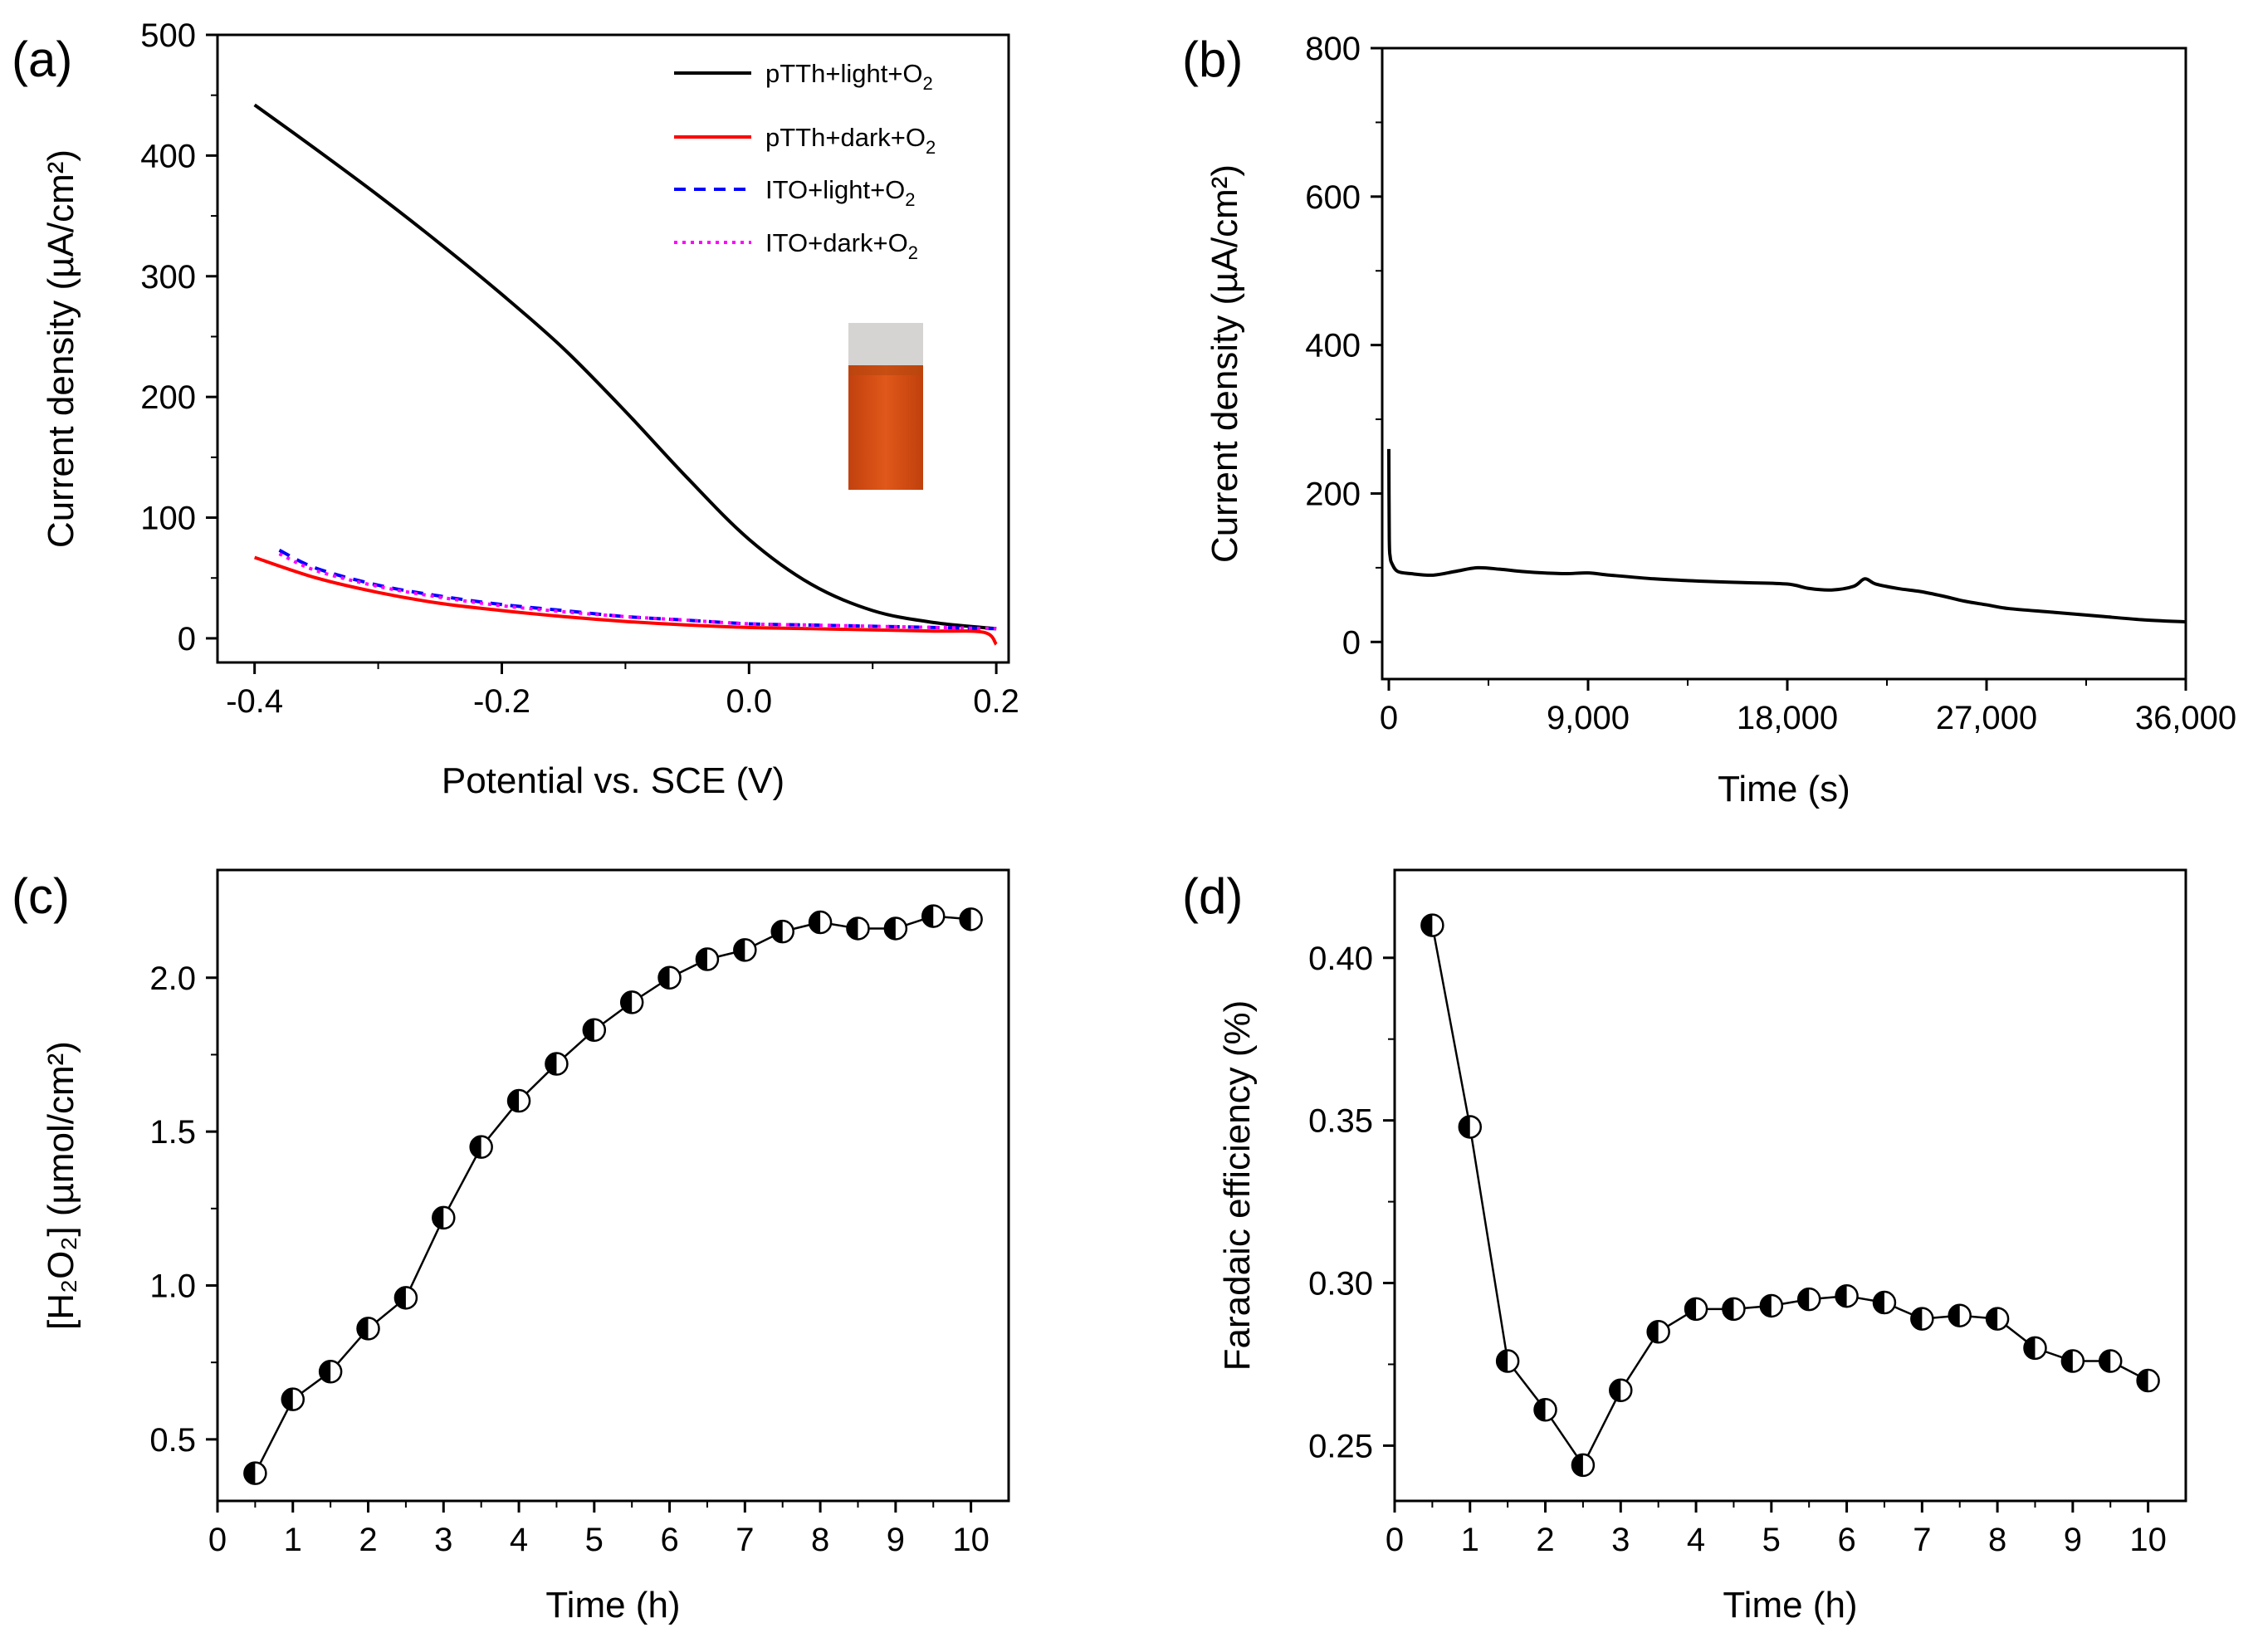  I want to click on y-tick-label: 0.40, so click(1340, 959).